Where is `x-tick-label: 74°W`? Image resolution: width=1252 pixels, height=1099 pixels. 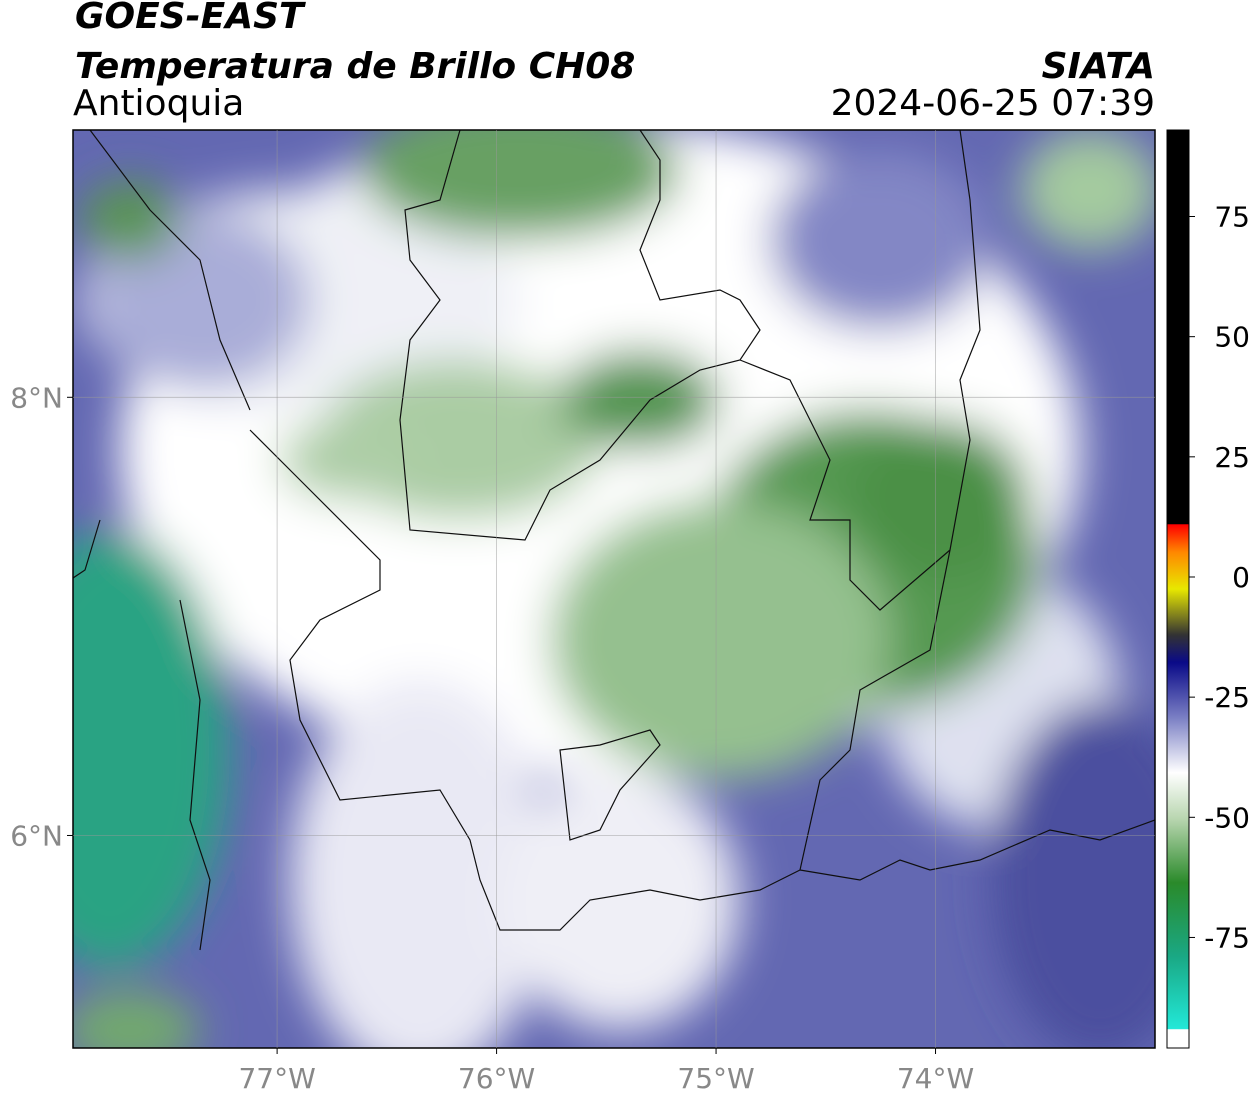
x-tick-label: 74°W is located at coordinates (935, 1078).